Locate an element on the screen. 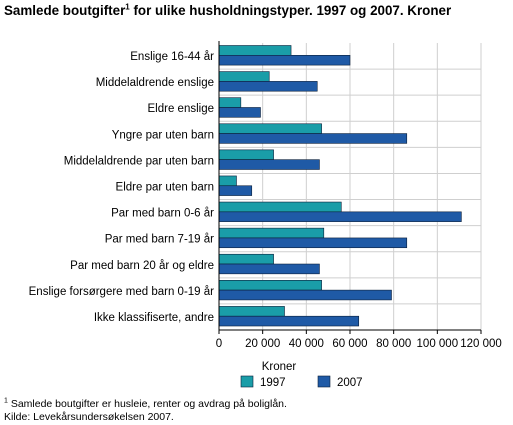 The image size is (513, 425). category-label-9: Par med barn 20 år og eldre is located at coordinates (142, 266).